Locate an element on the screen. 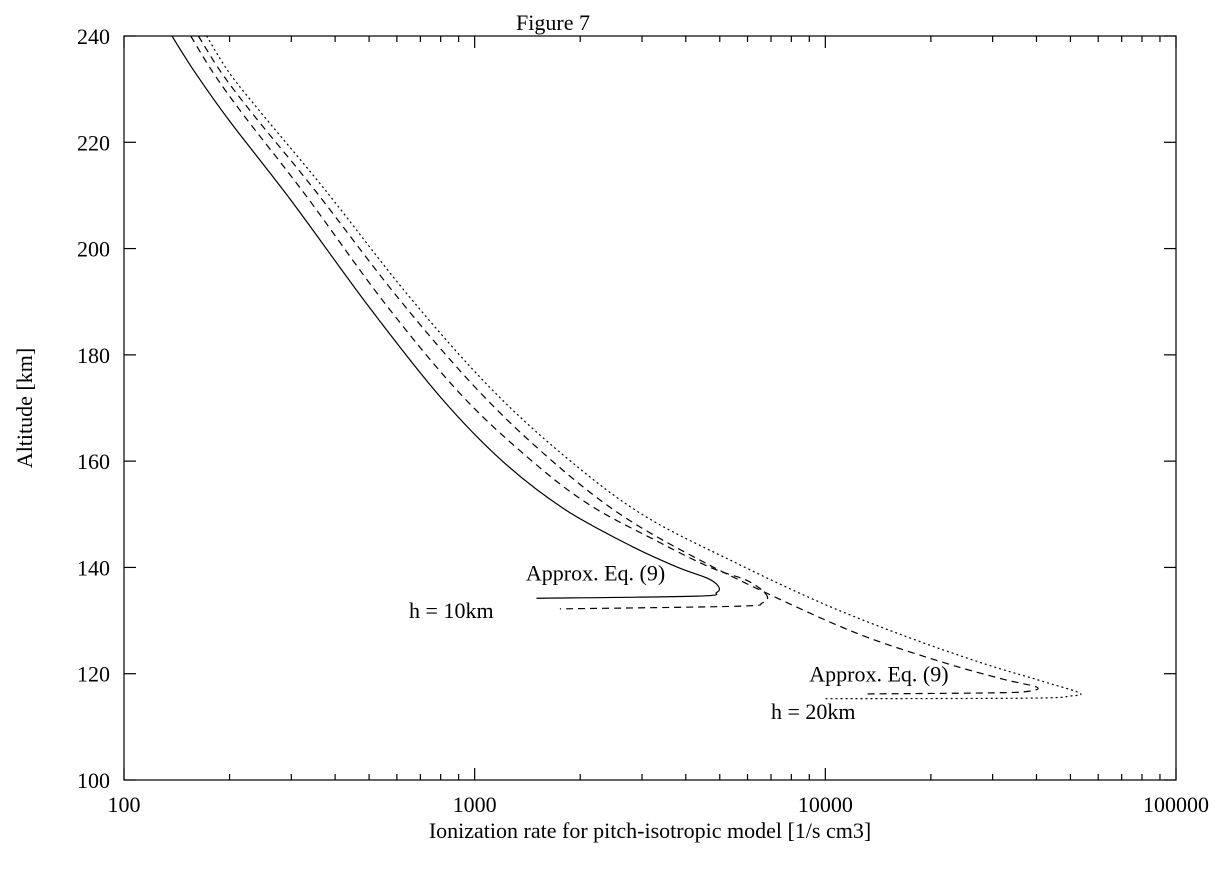  y-tick-label: 240 is located at coordinates (93, 36).